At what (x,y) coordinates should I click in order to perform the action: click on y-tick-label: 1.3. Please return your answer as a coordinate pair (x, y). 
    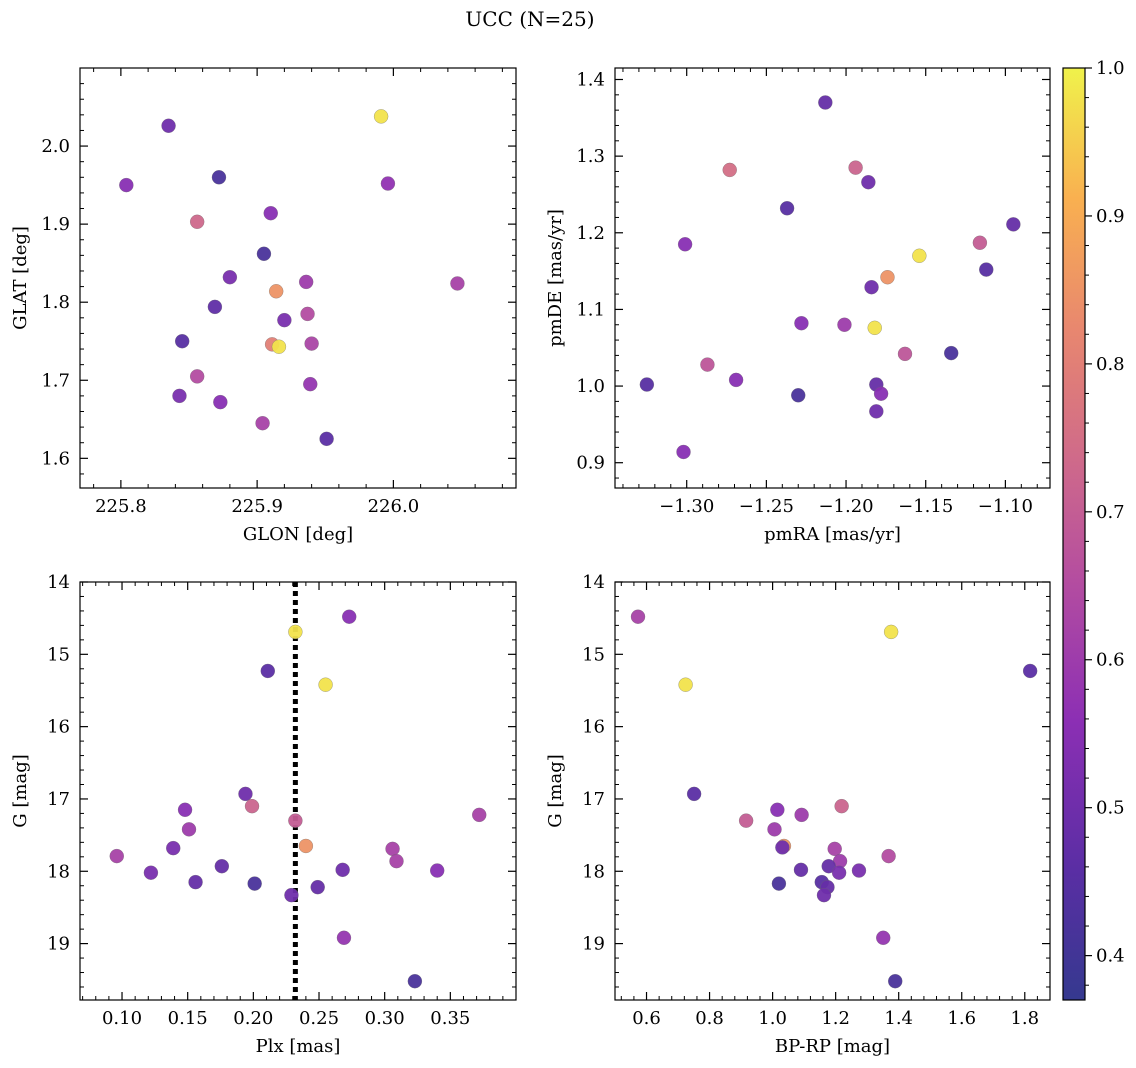
    Looking at the image, I should click on (590, 156).